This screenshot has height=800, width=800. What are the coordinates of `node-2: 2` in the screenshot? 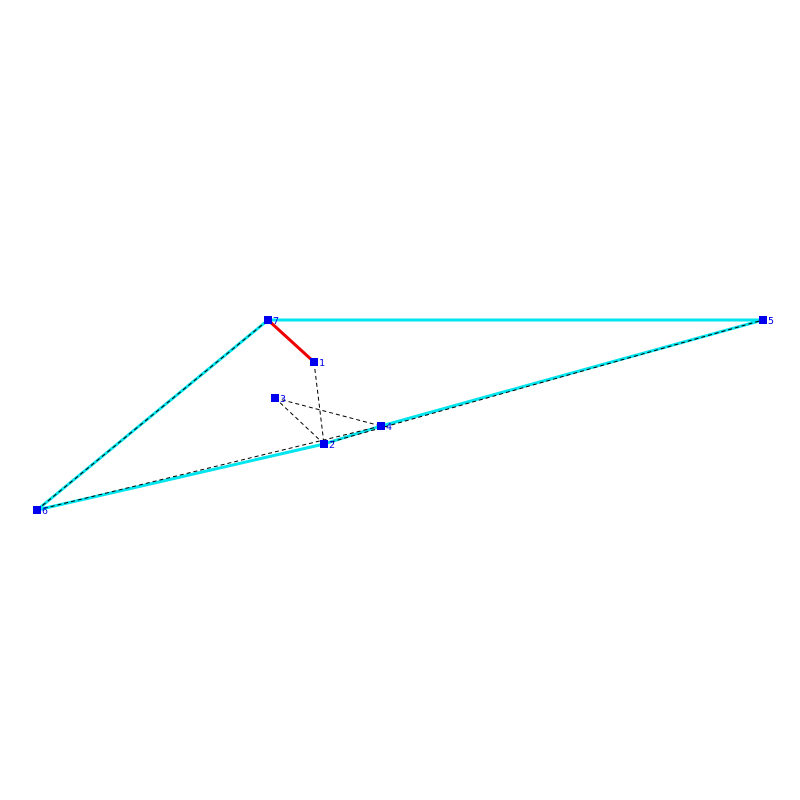 It's located at (327, 445).